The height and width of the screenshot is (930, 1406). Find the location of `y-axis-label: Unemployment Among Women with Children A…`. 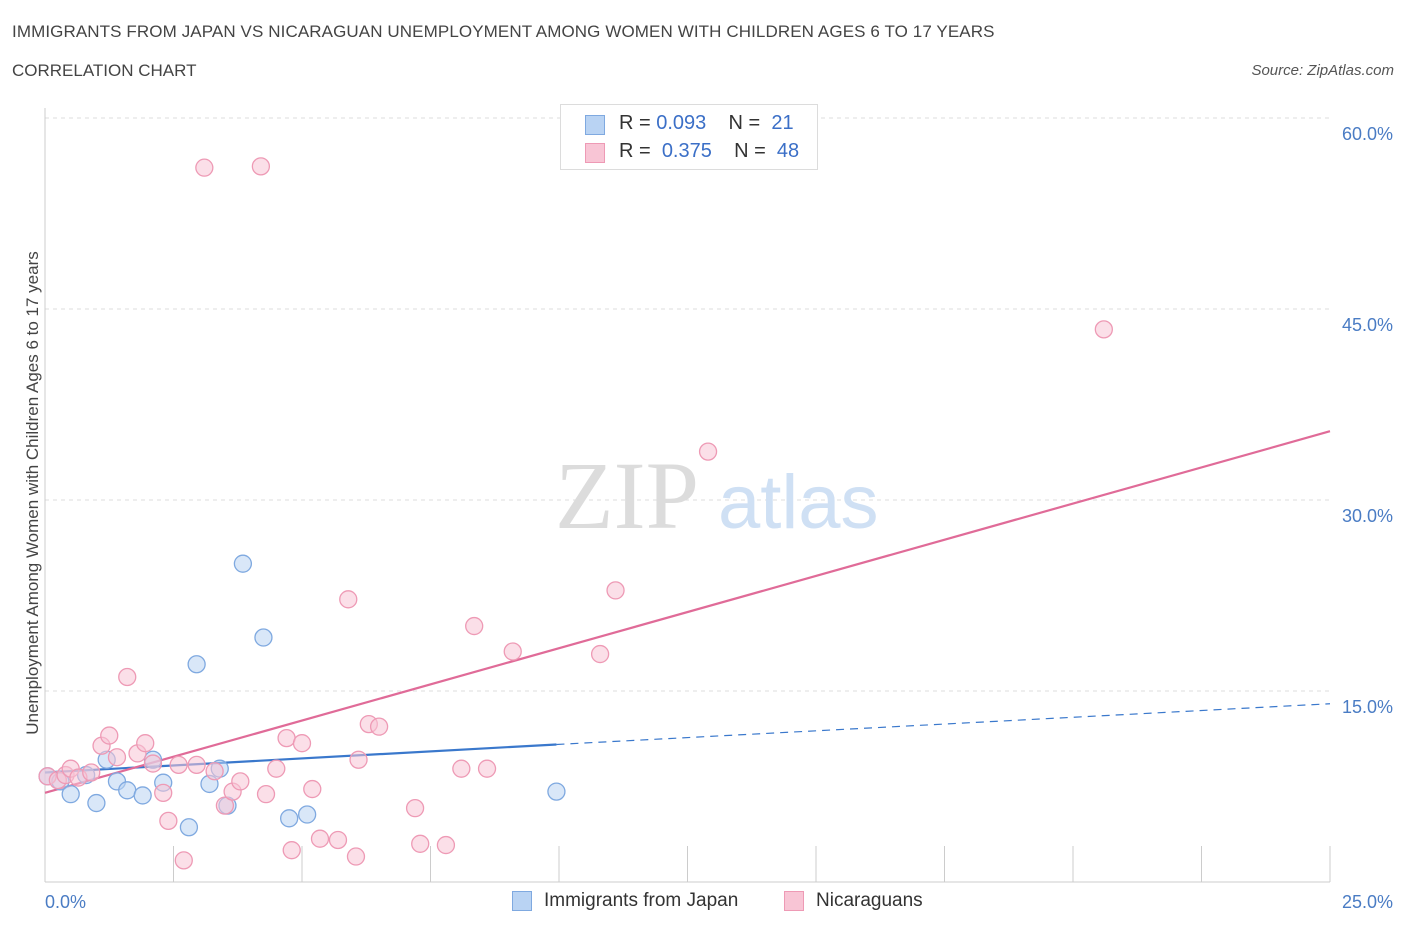

y-axis-label: Unemployment Among Women with Children A… is located at coordinates (32, 493).